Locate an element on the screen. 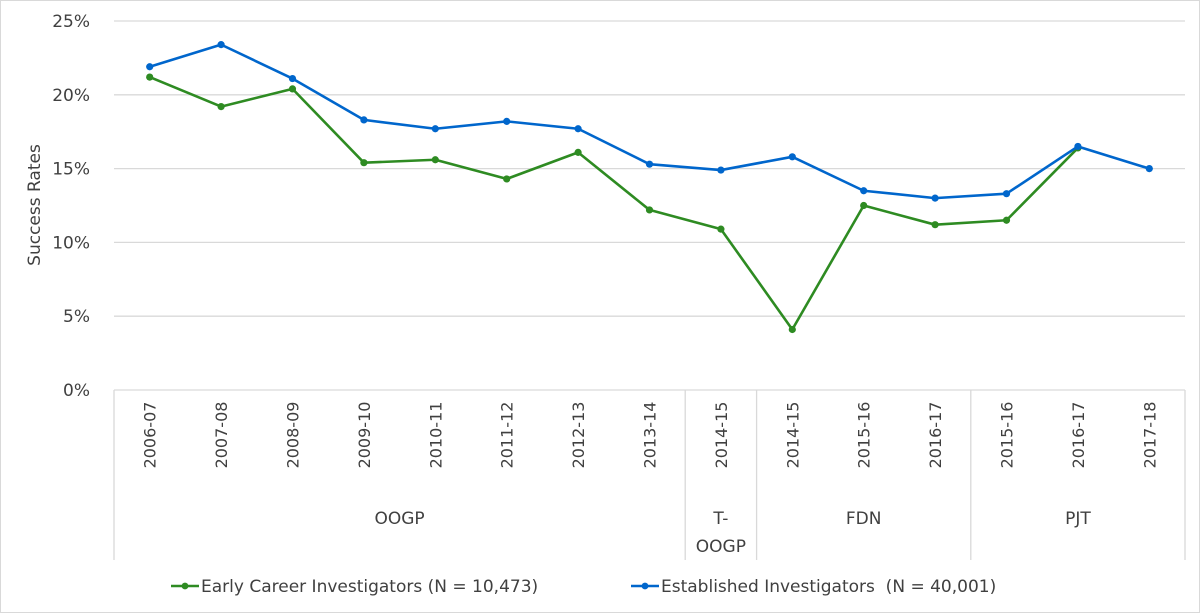 The height and width of the screenshot is (613, 1200). legend-entry: Early Career Investigators (N = 10,473) is located at coordinates (369, 587).